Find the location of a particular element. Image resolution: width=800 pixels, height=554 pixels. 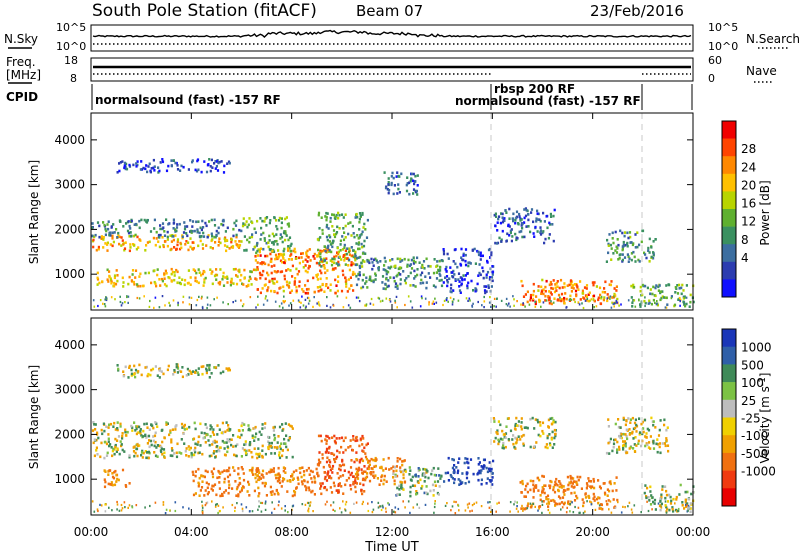

x-tick-label: 08:00 is located at coordinates (291, 532).